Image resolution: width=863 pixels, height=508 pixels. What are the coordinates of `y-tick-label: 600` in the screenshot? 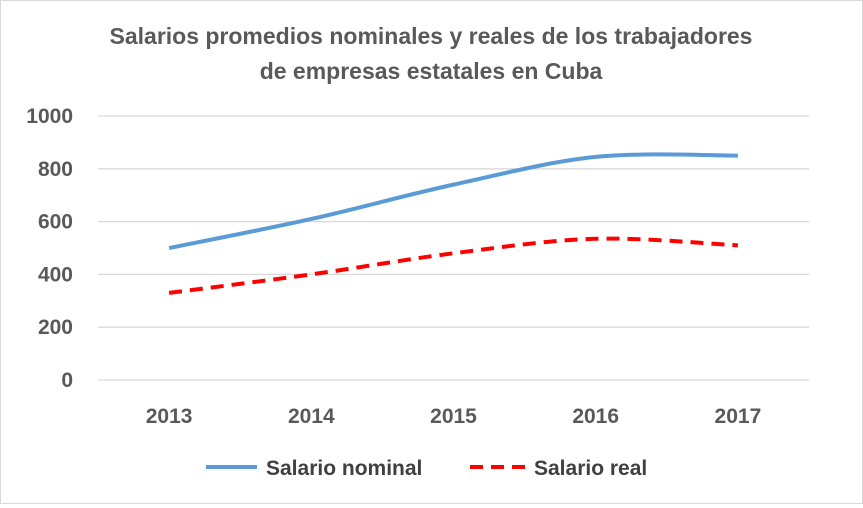 It's located at (55, 222).